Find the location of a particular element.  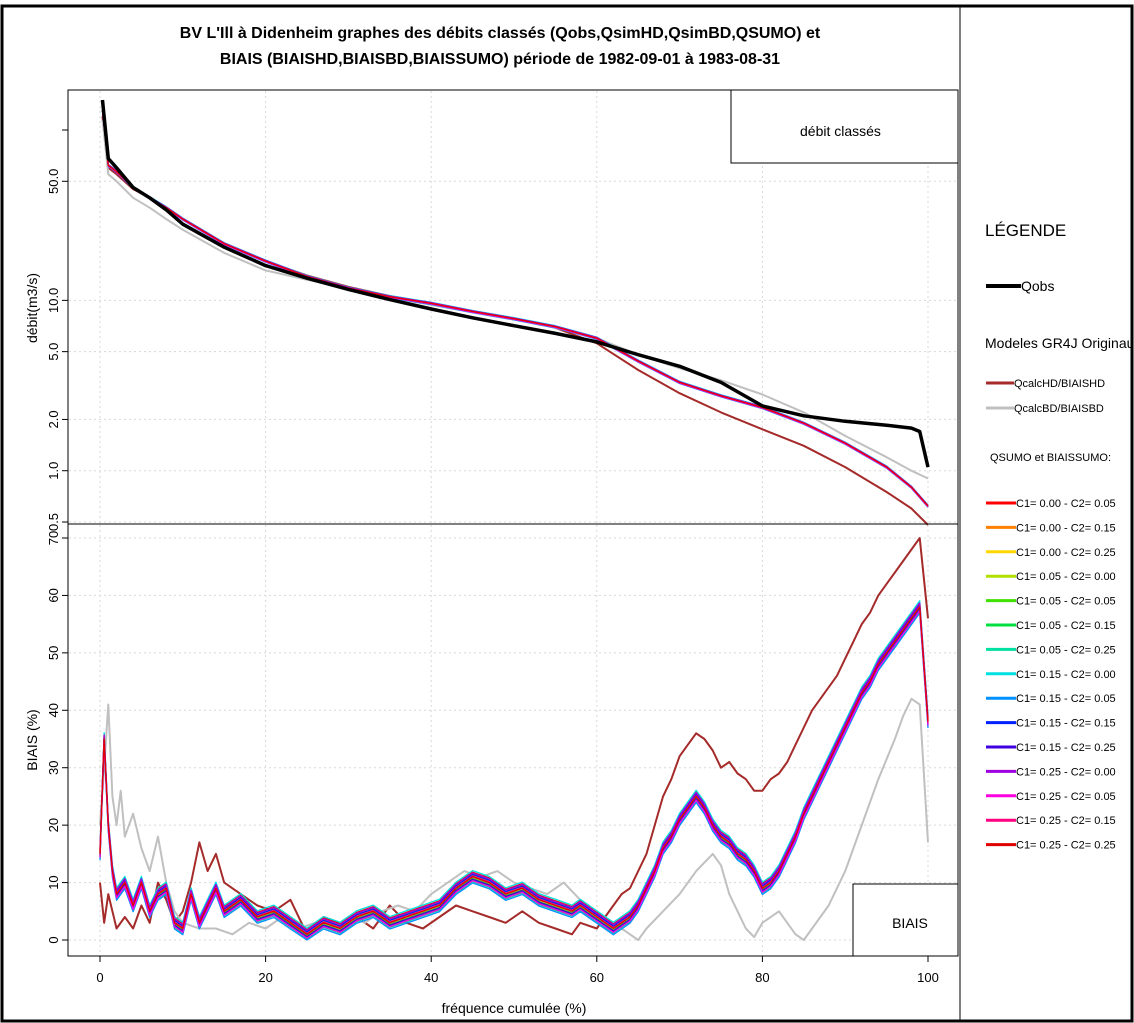

x-tick-label: 0 is located at coordinates (99, 977).